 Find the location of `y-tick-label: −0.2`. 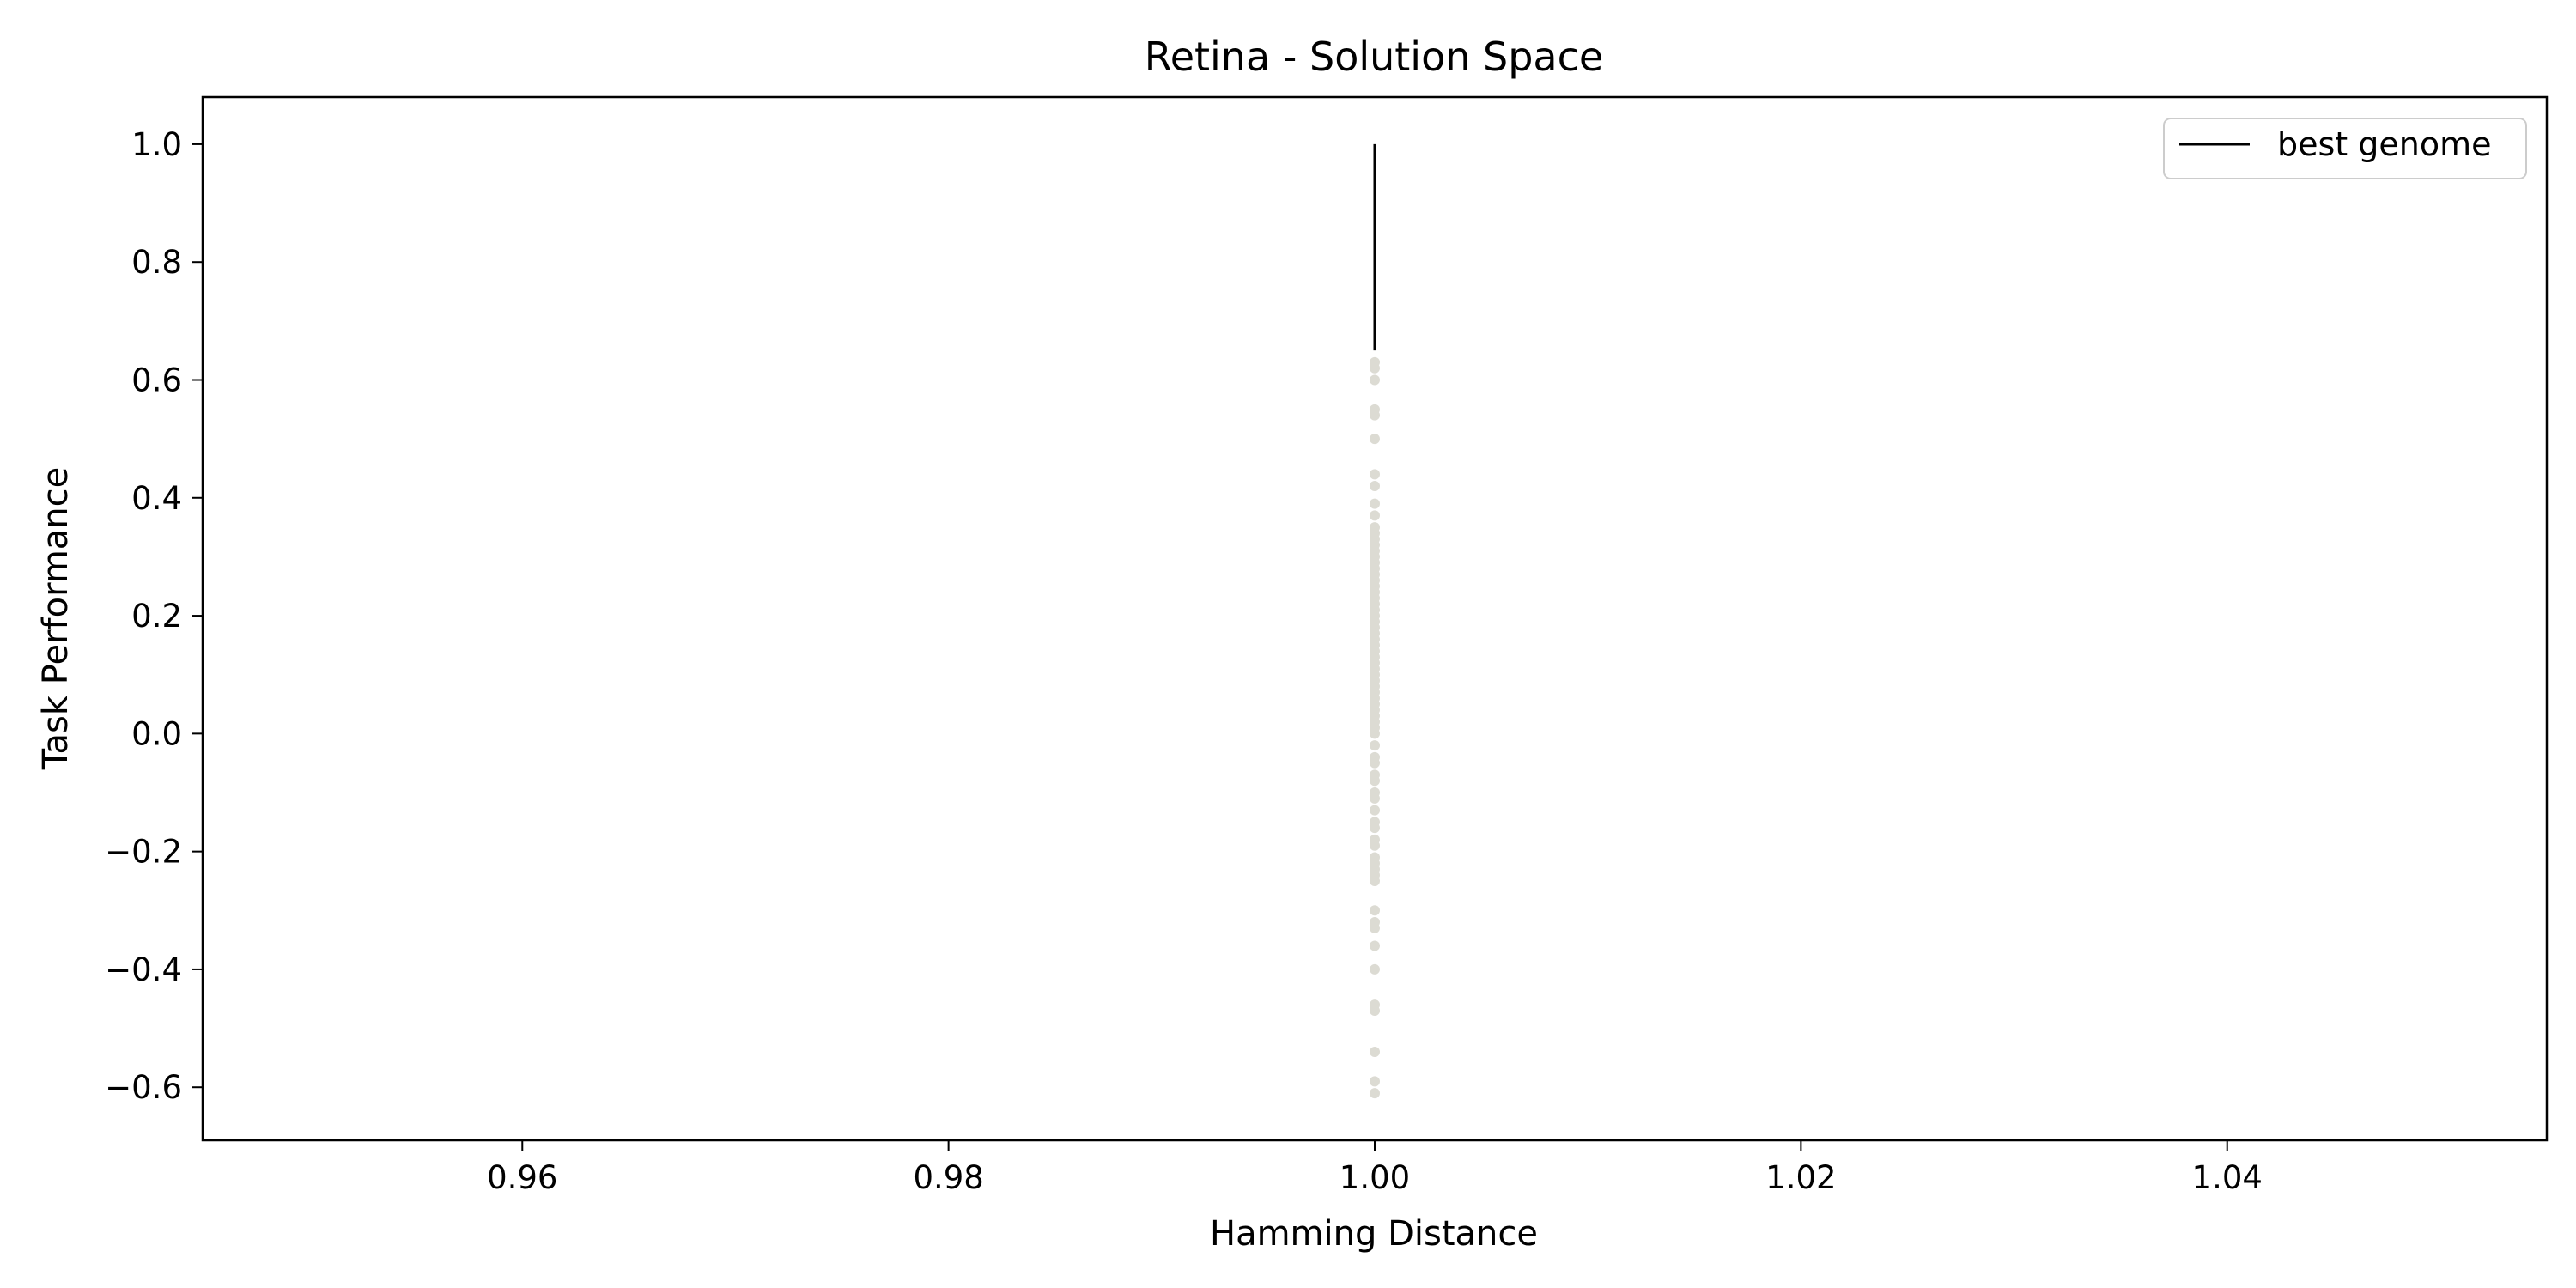

y-tick-label: −0.2 is located at coordinates (143, 852).